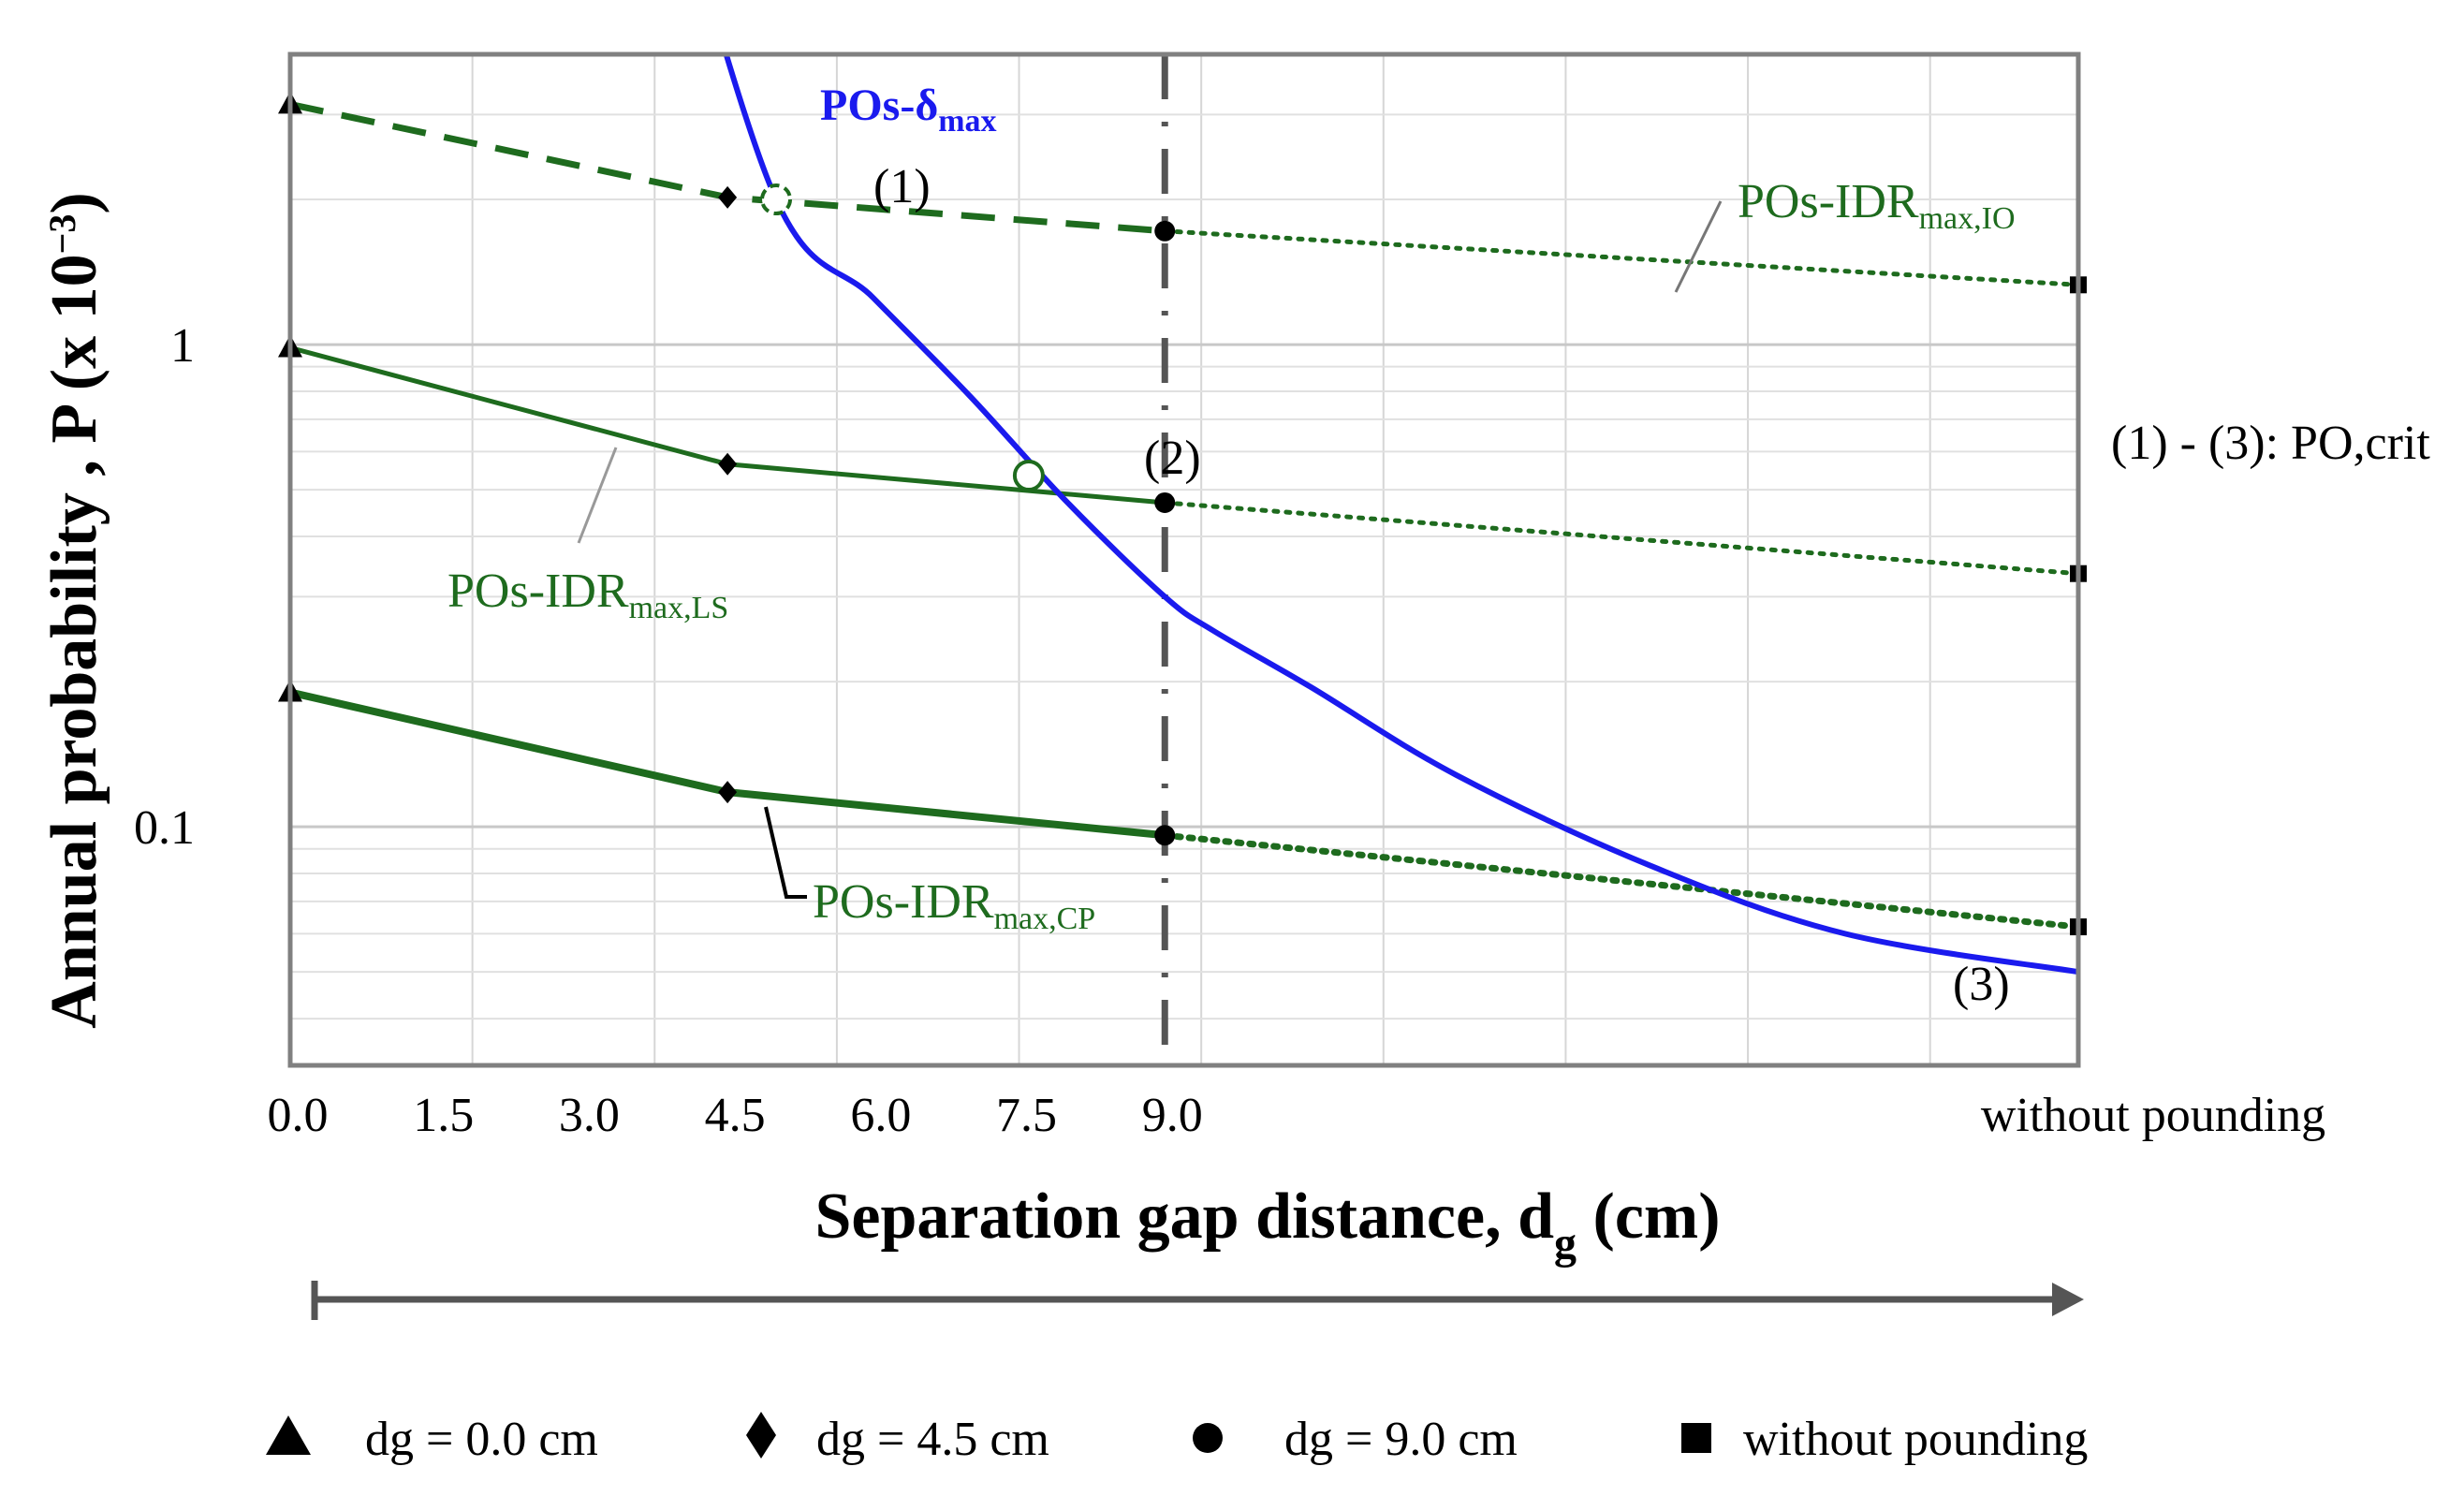 The image size is (2464, 1496). What do you see at coordinates (589, 1115) in the screenshot?
I see `x-tick-label: 3.0` at bounding box center [589, 1115].